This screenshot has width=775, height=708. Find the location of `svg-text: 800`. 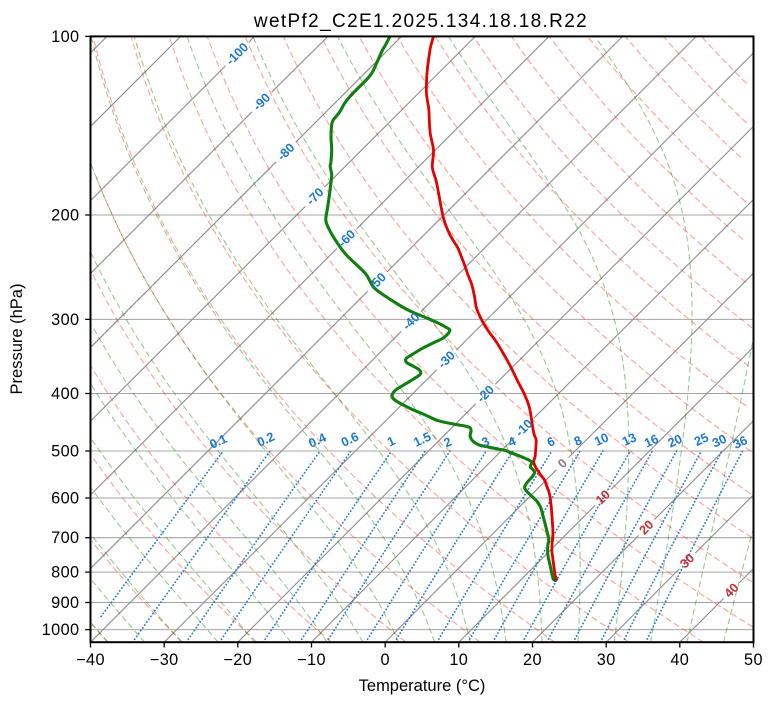

svg-text: 800 is located at coordinates (65, 573).